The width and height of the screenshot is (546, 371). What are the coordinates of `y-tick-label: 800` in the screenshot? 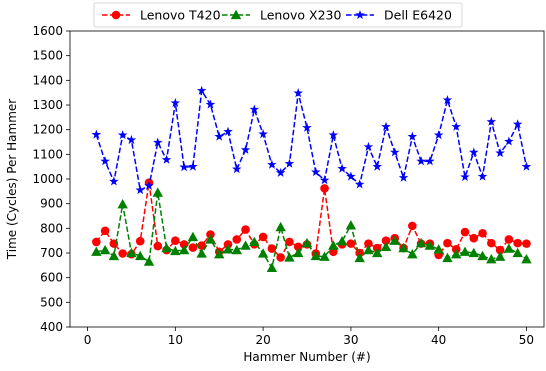 It's located at (51, 228).